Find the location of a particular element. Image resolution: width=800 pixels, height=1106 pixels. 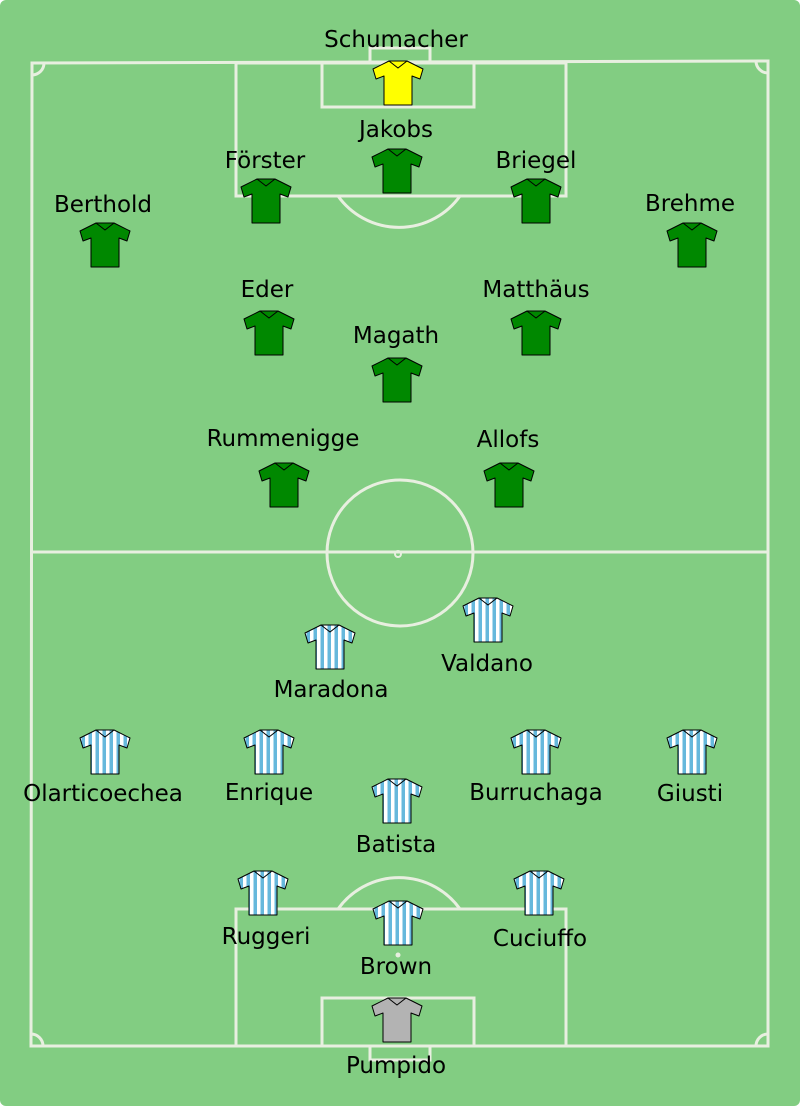

player-name: Brown is located at coordinates (396, 967).